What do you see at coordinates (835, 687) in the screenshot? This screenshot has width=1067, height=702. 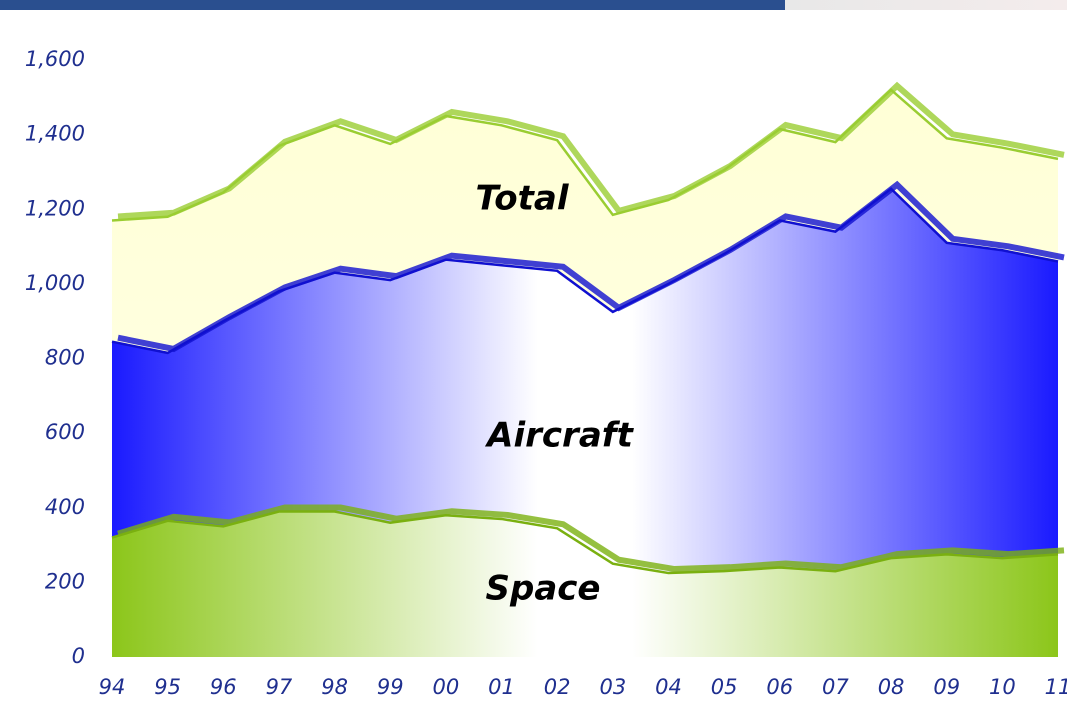 I see `x-tick-label: 07` at bounding box center [835, 687].